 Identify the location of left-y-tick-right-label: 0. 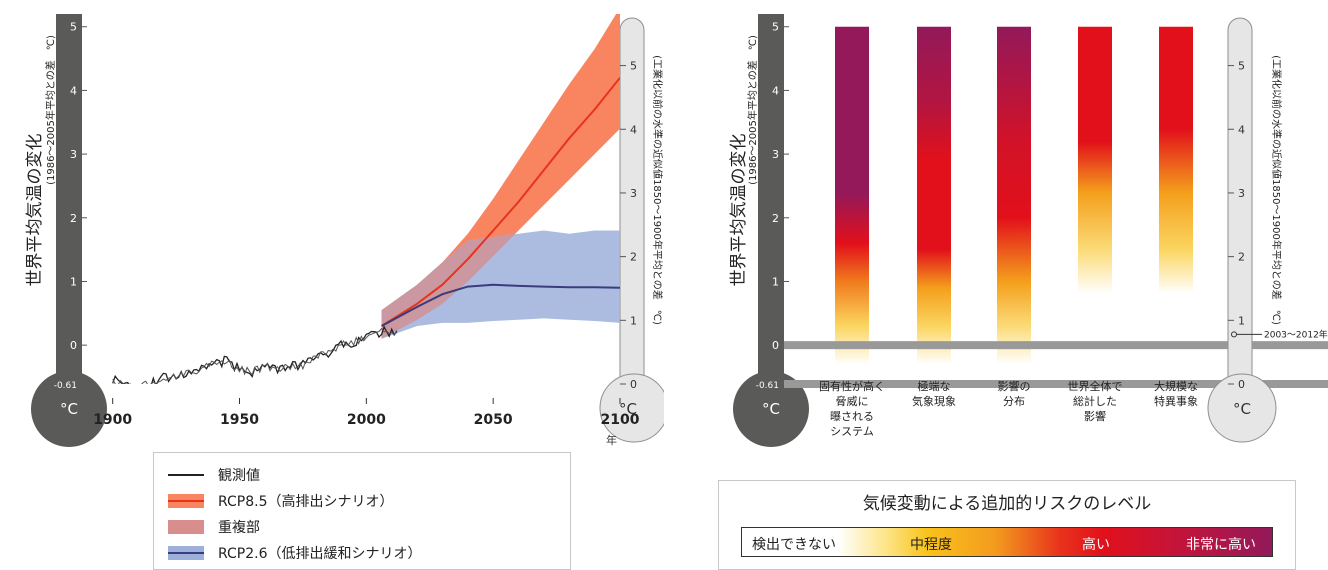
(633, 384).